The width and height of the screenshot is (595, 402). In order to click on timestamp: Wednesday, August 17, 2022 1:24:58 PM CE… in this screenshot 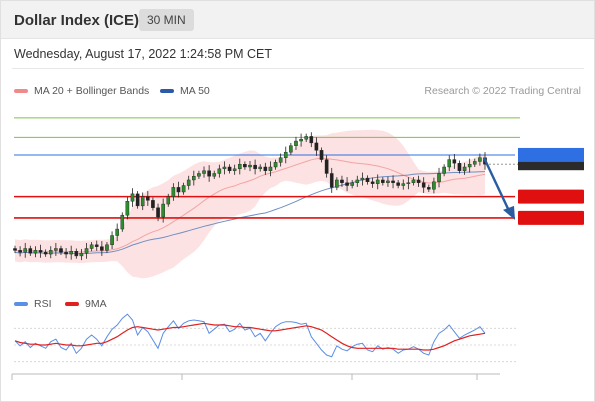, I will do `click(143, 54)`.